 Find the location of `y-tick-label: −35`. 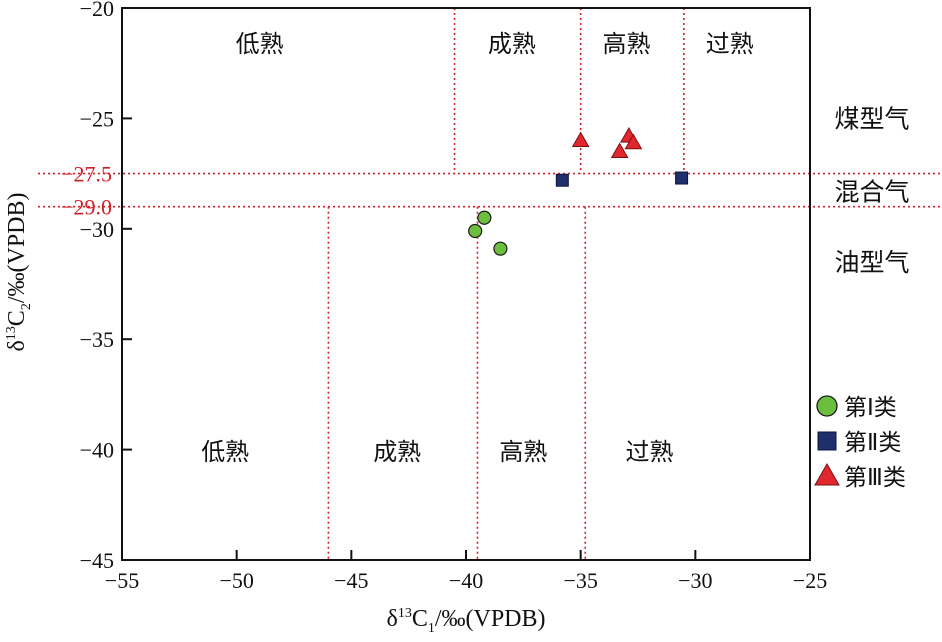

y-tick-label: −35 is located at coordinates (97, 339).